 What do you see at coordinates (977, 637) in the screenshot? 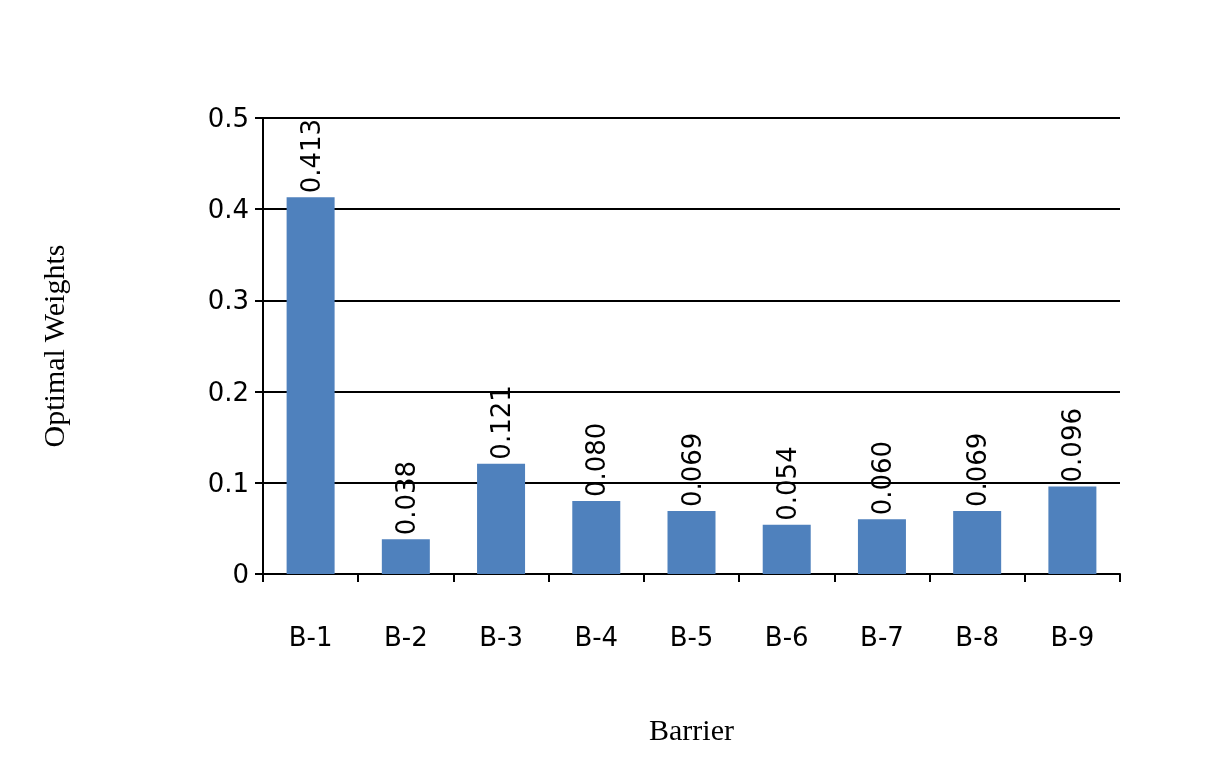
I see `x-tick-label: B-8` at bounding box center [977, 637].